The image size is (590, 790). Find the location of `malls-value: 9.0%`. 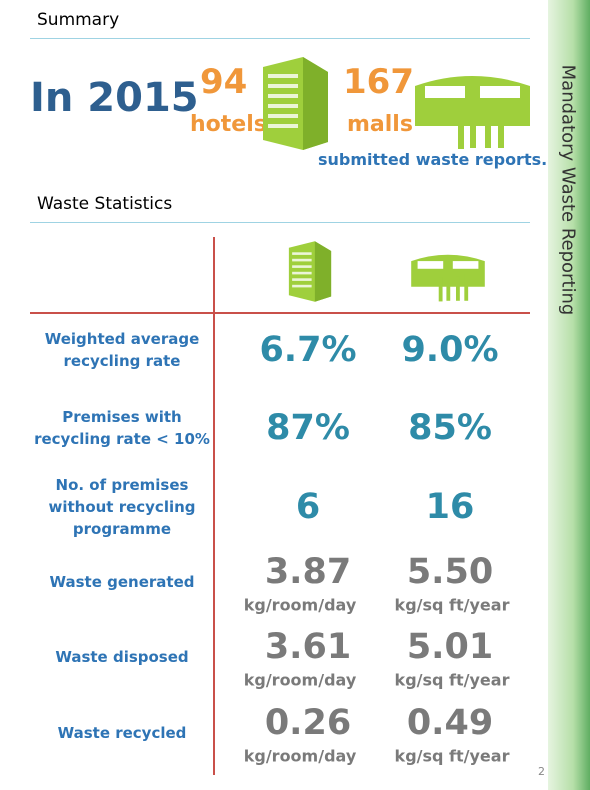

malls-value: 9.0% is located at coordinates (450, 350).